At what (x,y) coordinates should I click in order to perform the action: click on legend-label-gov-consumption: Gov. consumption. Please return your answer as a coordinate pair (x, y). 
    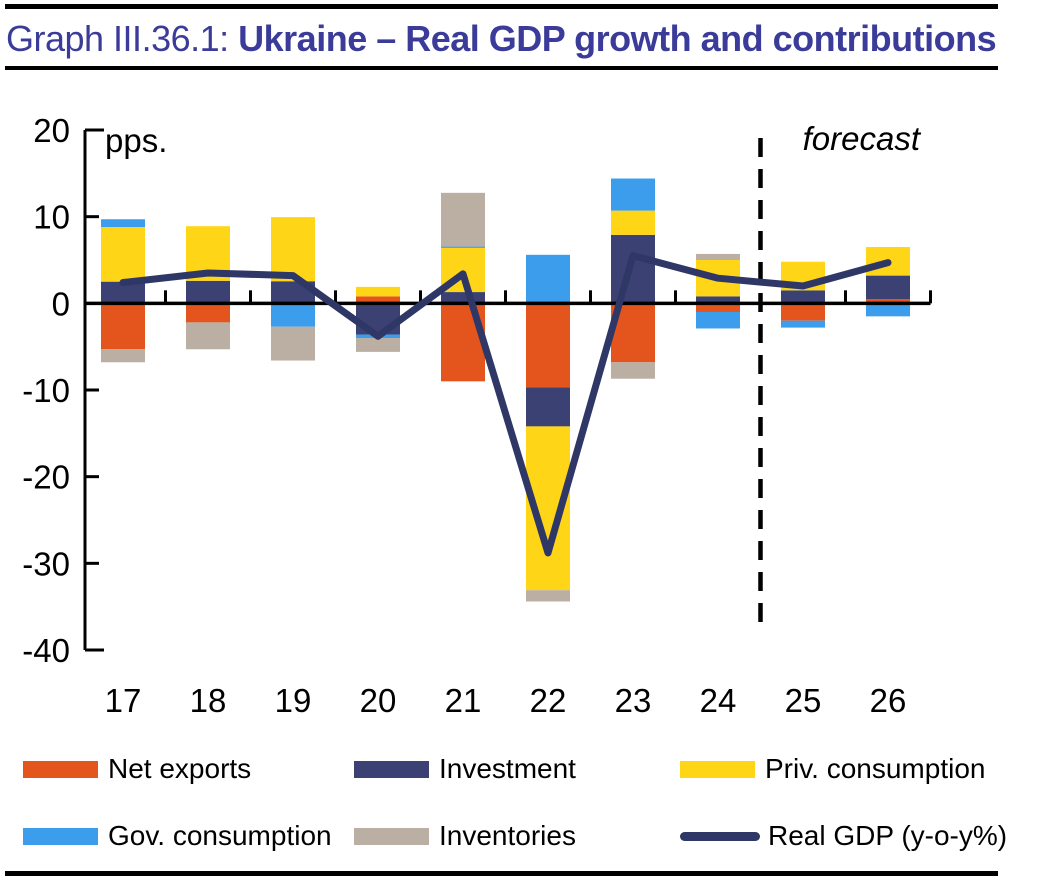
    Looking at the image, I should click on (220, 835).